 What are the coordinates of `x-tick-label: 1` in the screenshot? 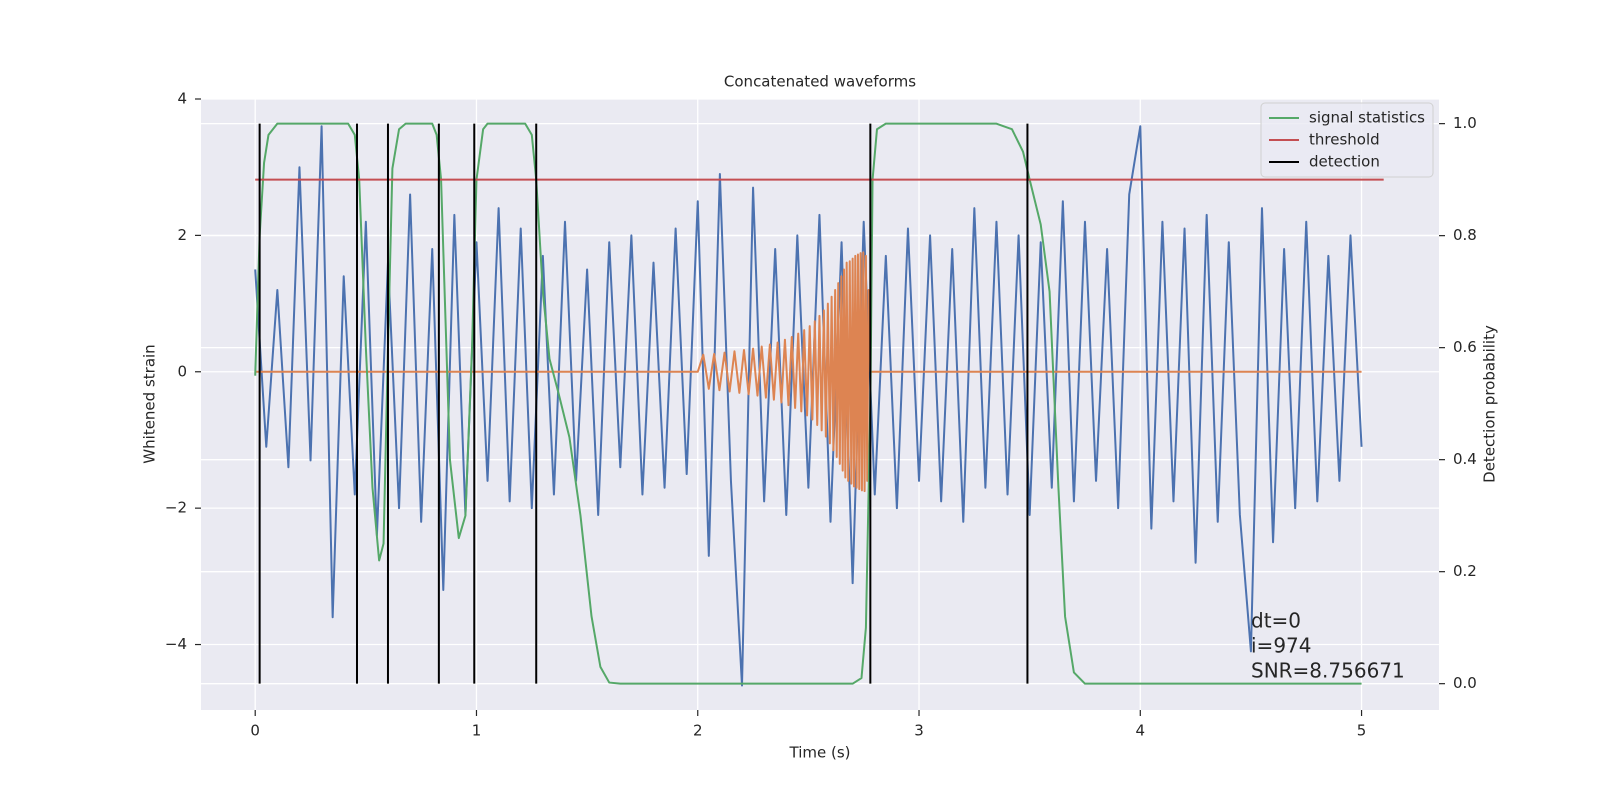 It's located at (477, 731).